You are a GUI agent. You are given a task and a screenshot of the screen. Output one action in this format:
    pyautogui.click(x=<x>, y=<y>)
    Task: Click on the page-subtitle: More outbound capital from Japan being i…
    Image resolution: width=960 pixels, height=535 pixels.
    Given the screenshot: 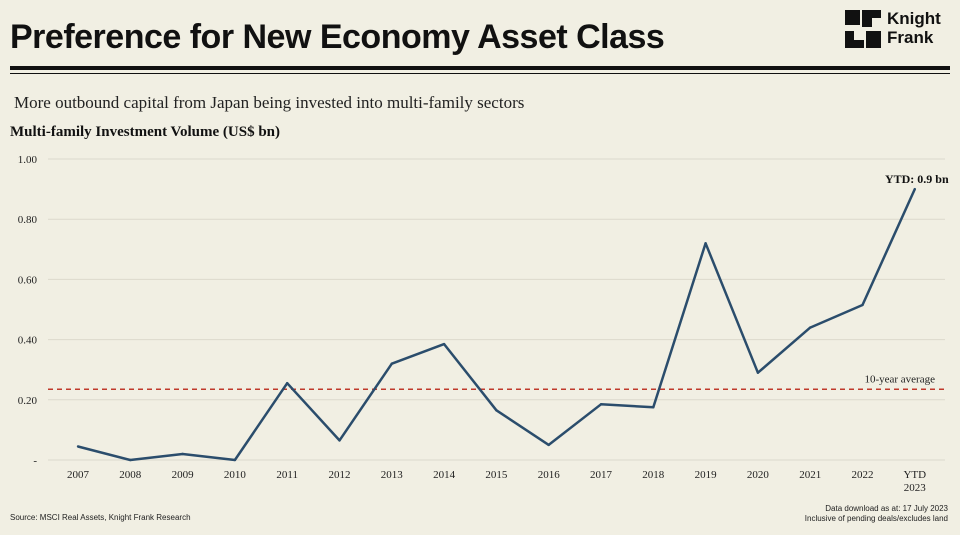 What is the action you would take?
    pyautogui.click(x=269, y=102)
    